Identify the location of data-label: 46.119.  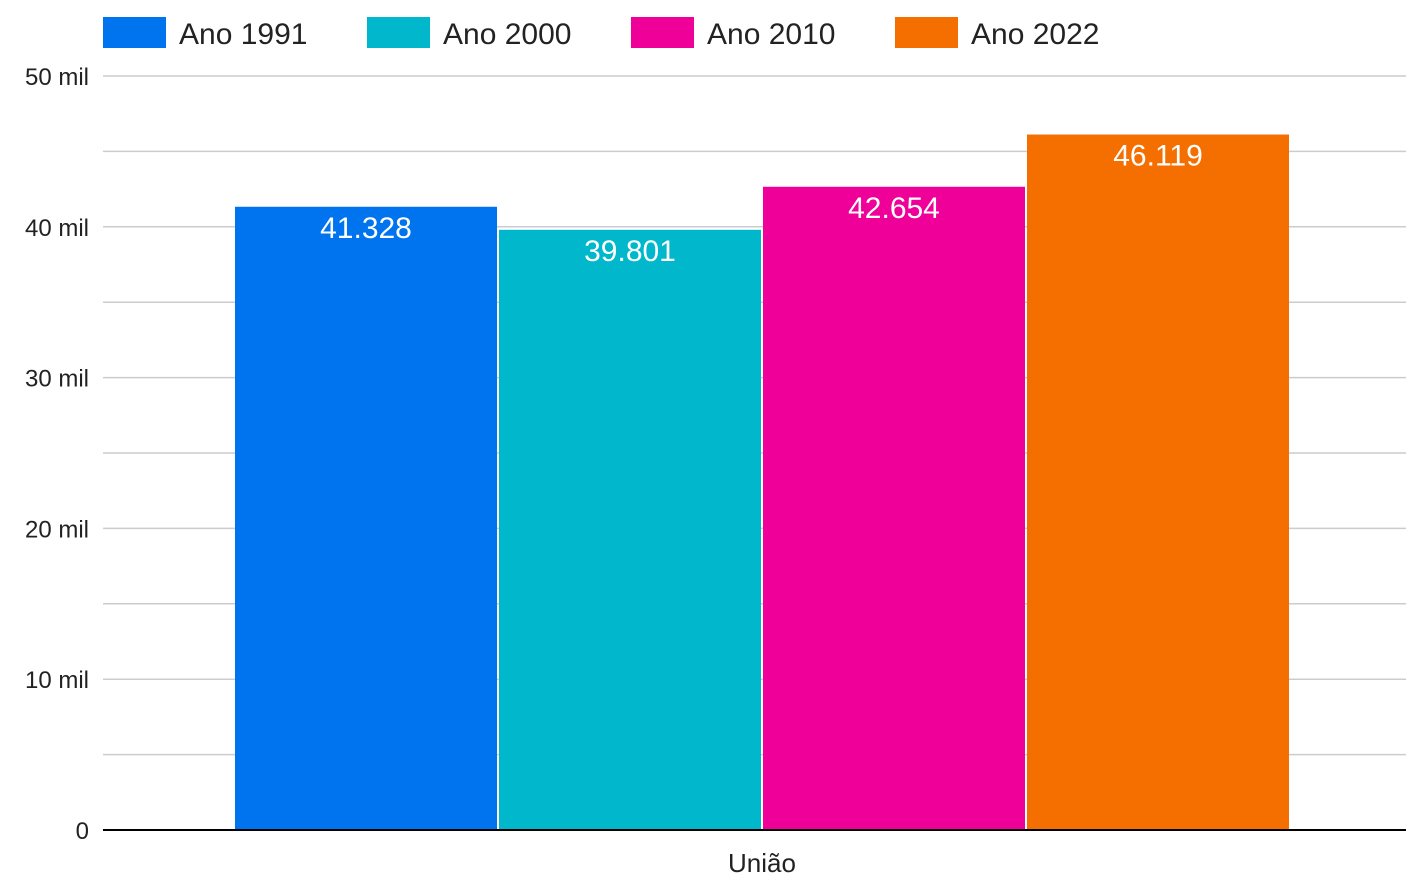
(1158, 156).